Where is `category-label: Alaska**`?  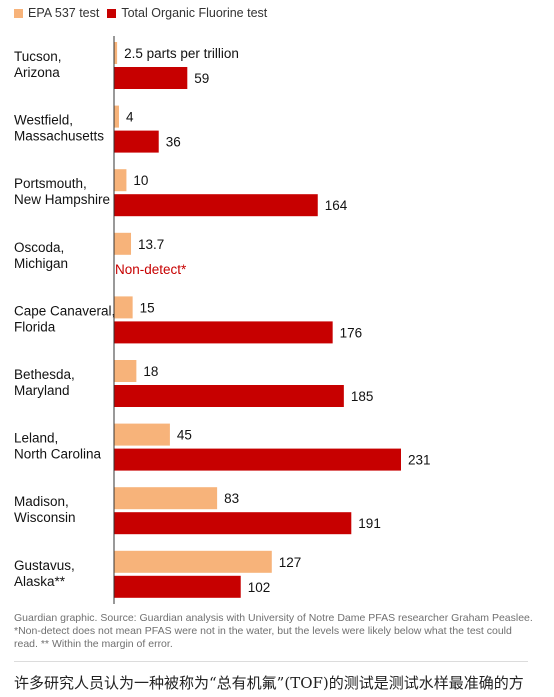 category-label: Alaska** is located at coordinates (40, 581).